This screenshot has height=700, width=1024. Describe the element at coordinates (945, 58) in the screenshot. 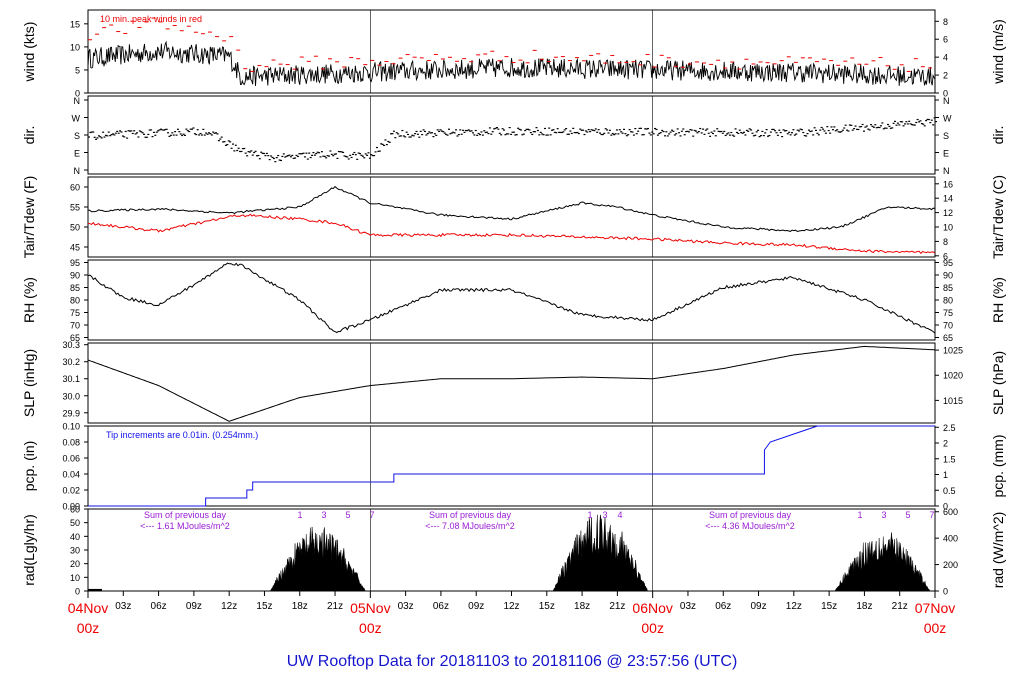

I see `tick-label: 4` at that location.